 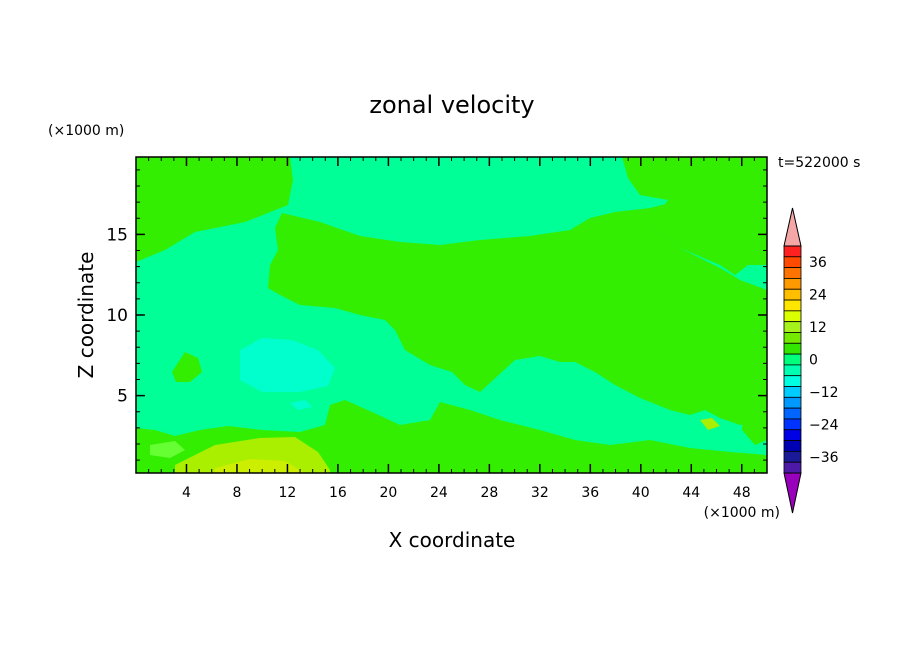 I want to click on chart-title: zonal velocity, so click(x=451, y=105).